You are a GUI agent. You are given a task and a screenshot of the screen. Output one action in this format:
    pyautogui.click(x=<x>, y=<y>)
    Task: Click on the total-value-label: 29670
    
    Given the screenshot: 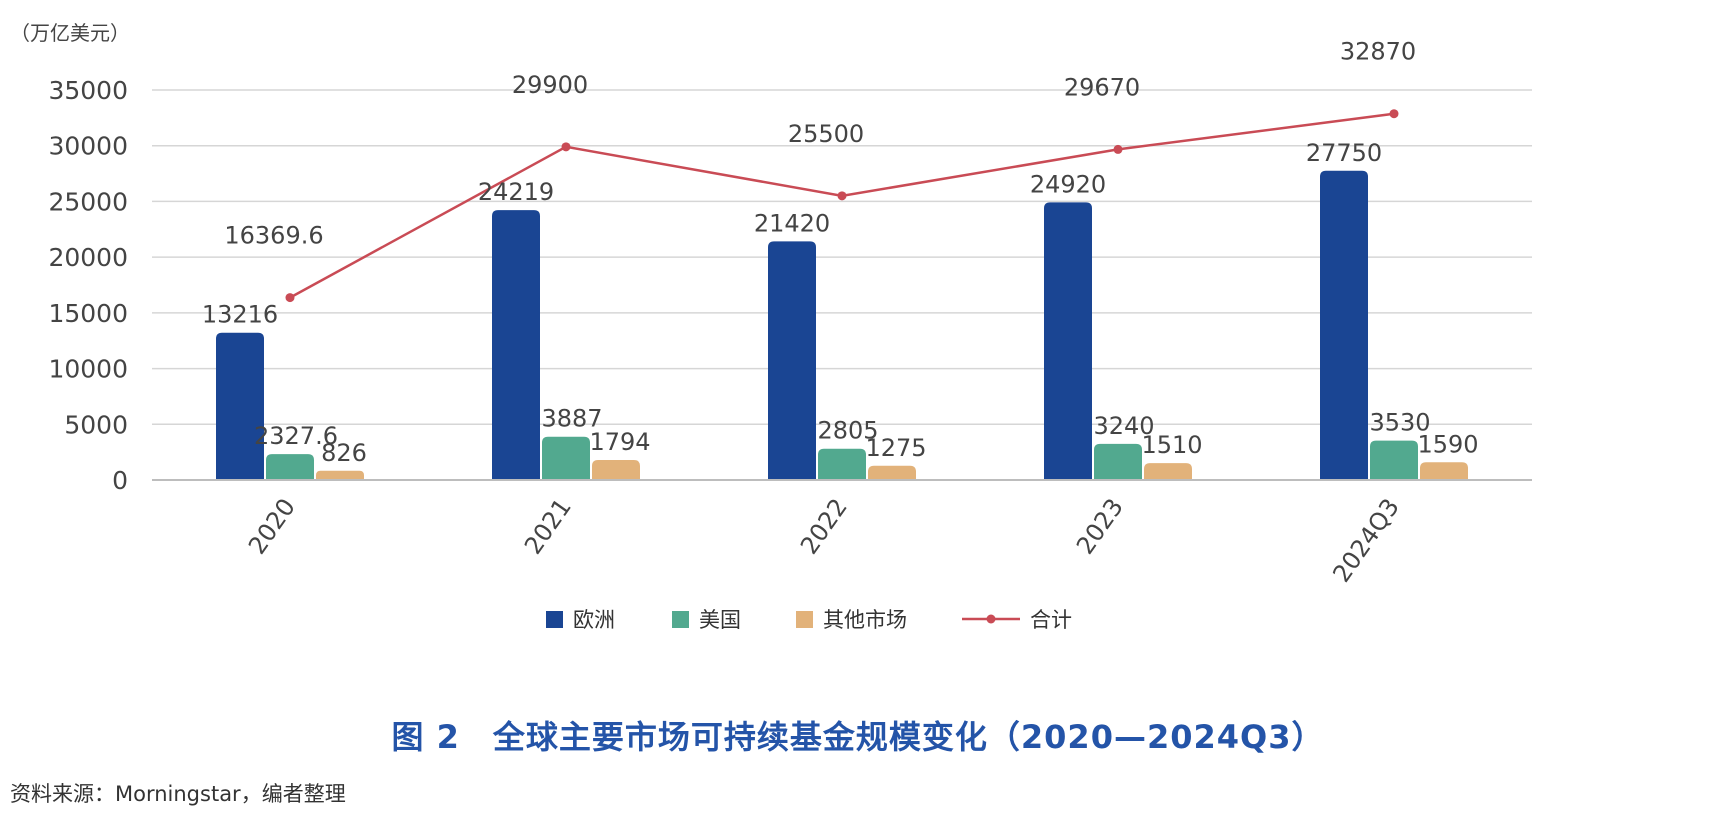 What is the action you would take?
    pyautogui.click(x=1102, y=87)
    